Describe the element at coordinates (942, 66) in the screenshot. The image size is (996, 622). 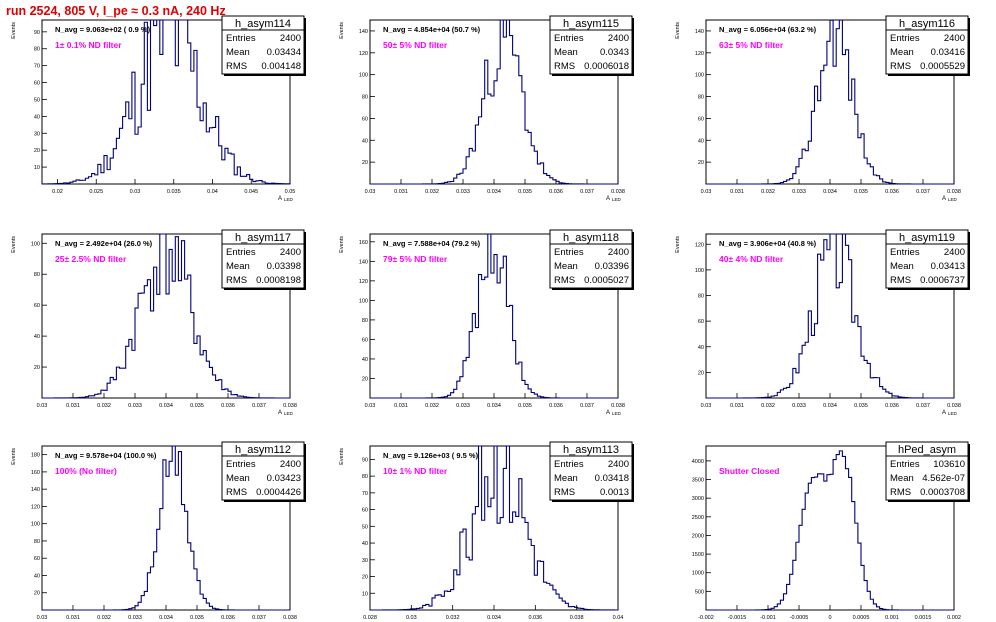
I see `stats-value: 0.0005529` at that location.